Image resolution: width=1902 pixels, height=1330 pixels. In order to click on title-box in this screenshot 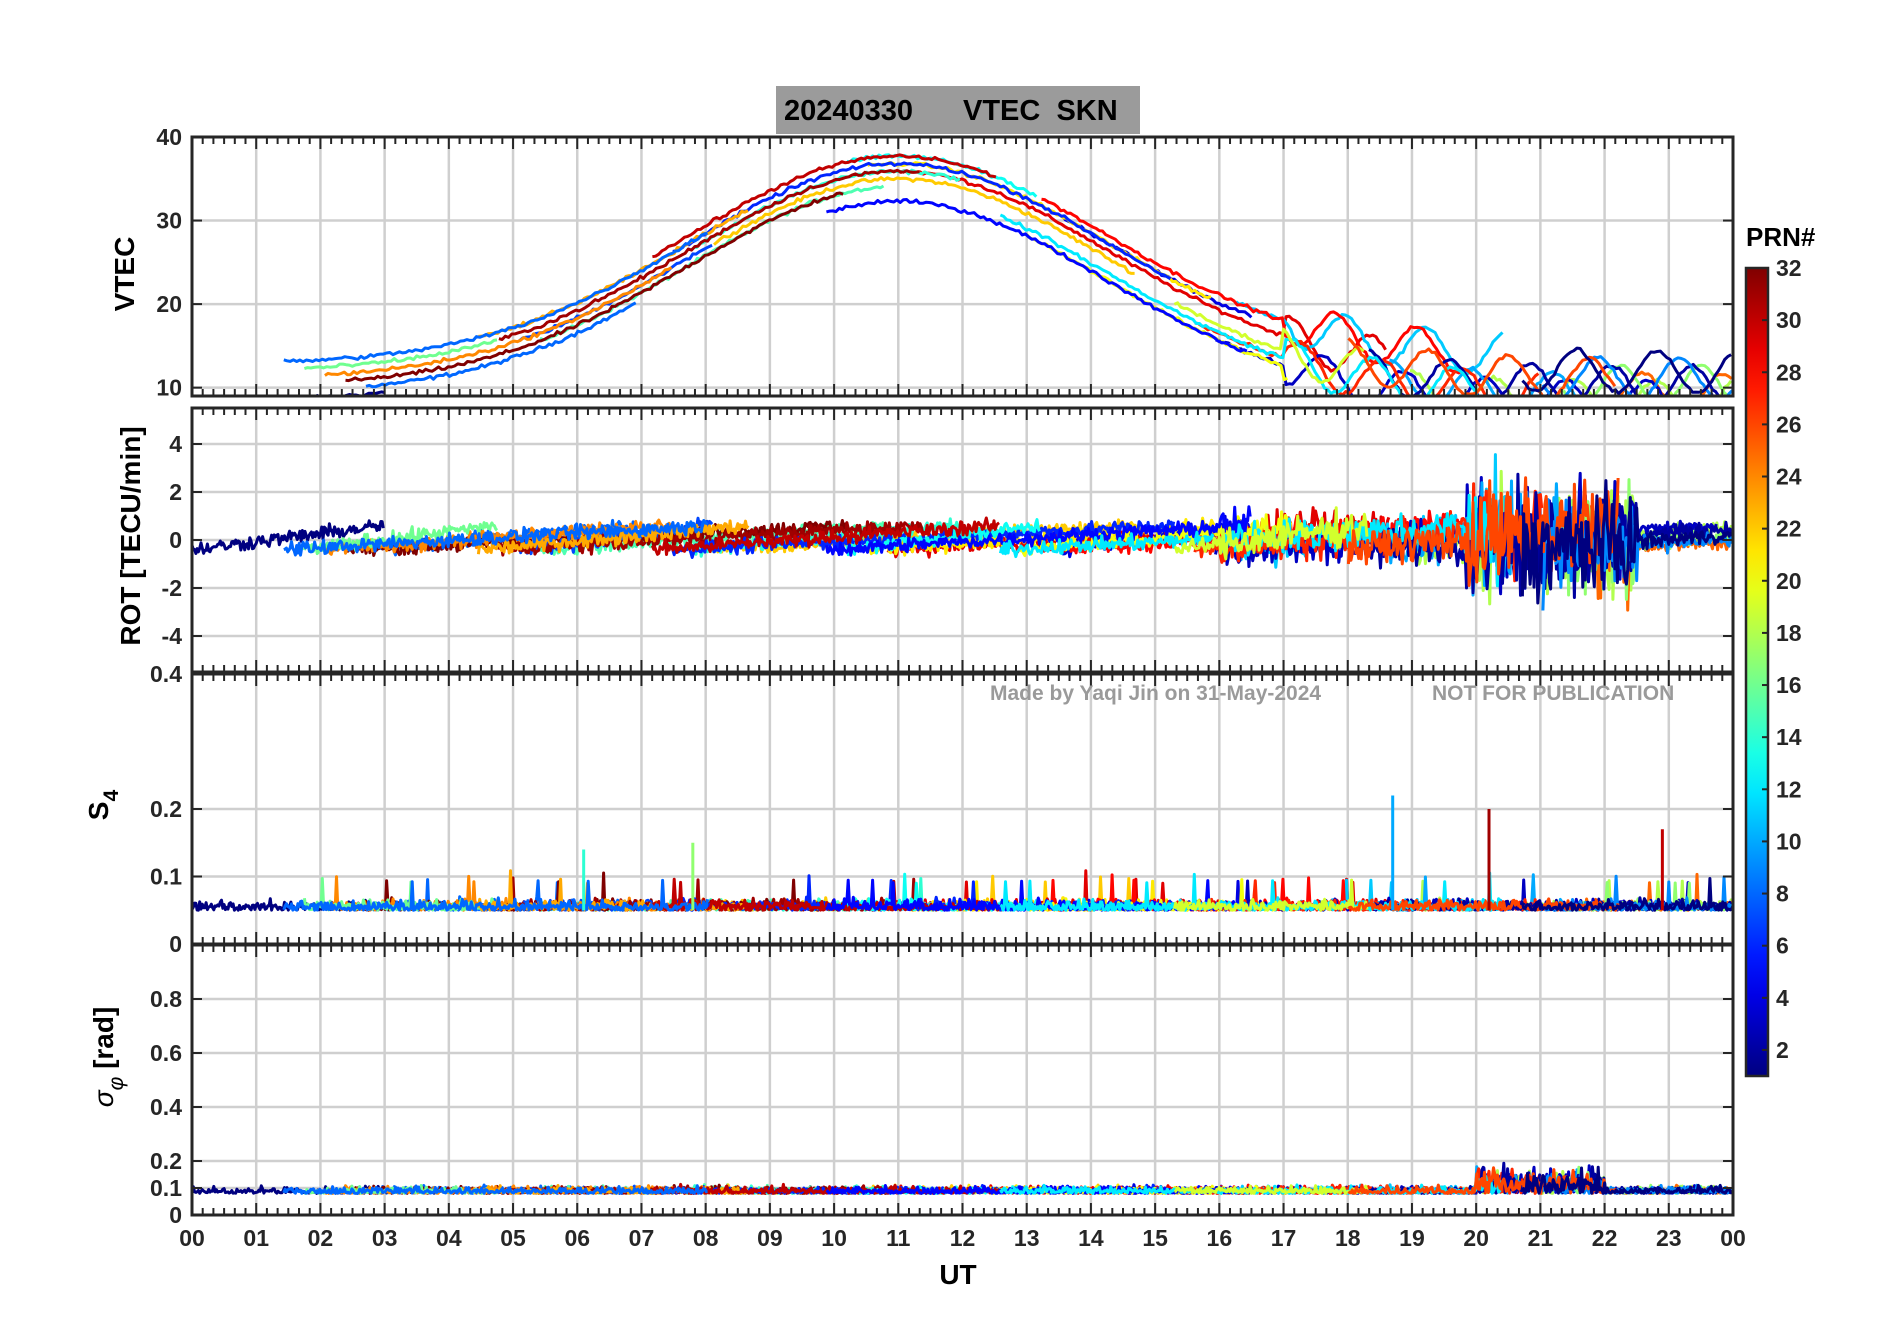, I will do `click(958, 110)`.